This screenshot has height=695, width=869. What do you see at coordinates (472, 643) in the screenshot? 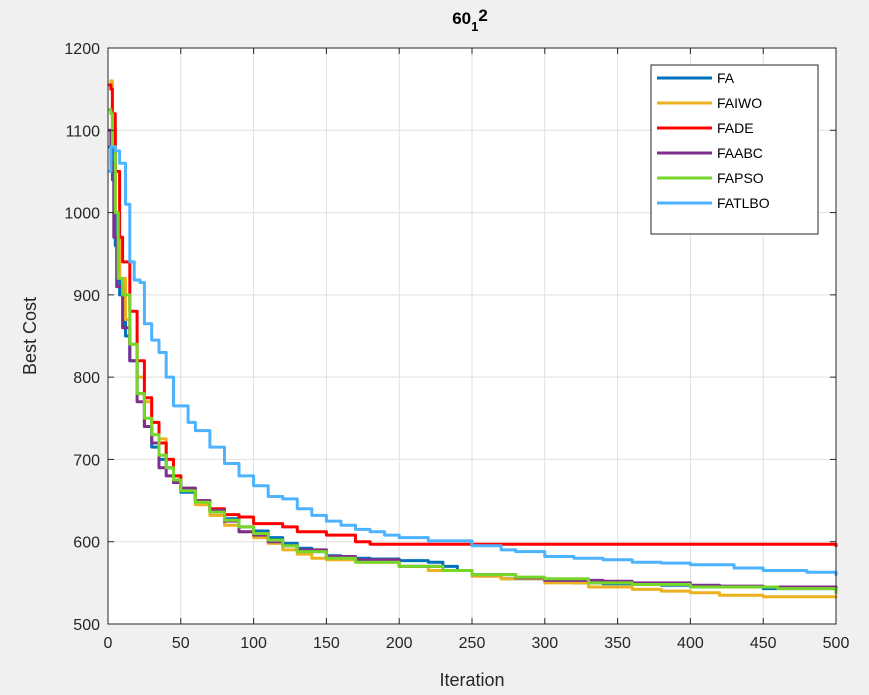
I see `x-tick-label: 250` at bounding box center [472, 643].